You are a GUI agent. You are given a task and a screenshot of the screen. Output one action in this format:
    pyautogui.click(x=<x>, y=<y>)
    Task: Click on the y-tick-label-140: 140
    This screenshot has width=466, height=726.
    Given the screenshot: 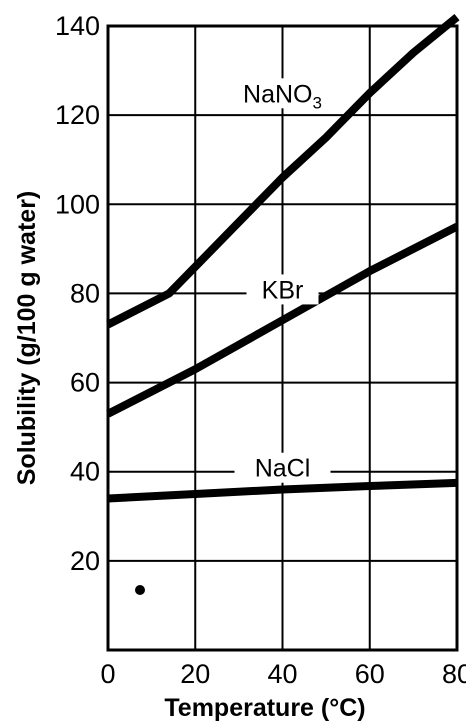 What is the action you would take?
    pyautogui.click(x=77, y=26)
    